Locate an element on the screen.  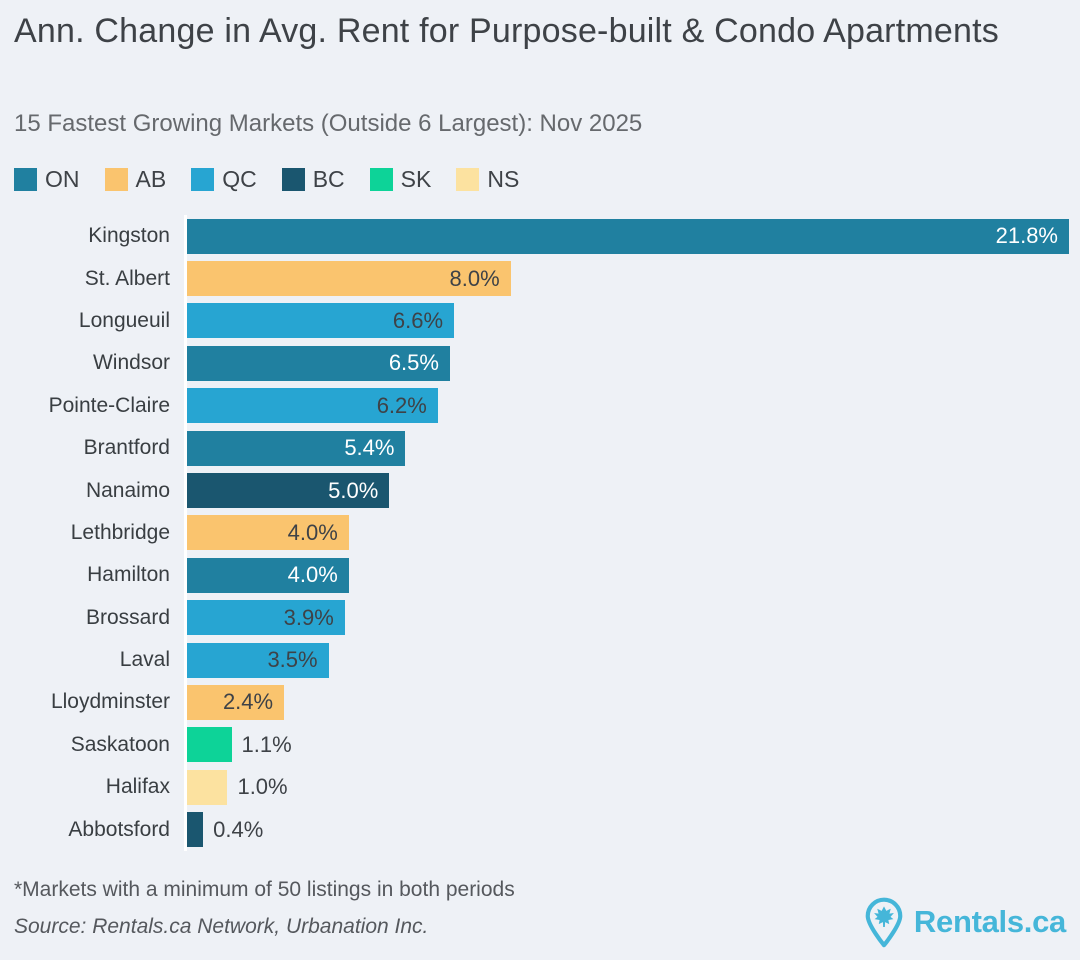
plot-area: 5.4% is located at coordinates (626, 448).